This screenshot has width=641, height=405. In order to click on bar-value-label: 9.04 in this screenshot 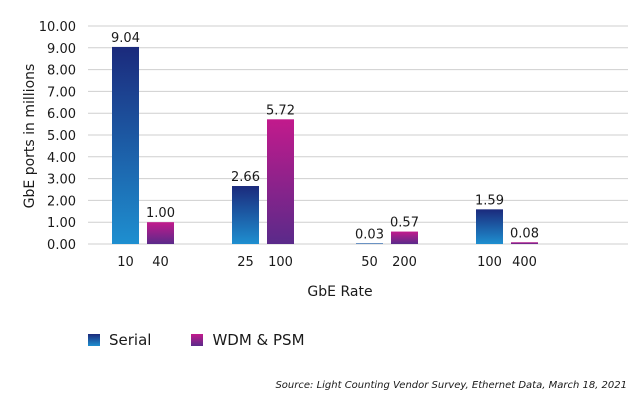, I will do `click(125, 38)`.